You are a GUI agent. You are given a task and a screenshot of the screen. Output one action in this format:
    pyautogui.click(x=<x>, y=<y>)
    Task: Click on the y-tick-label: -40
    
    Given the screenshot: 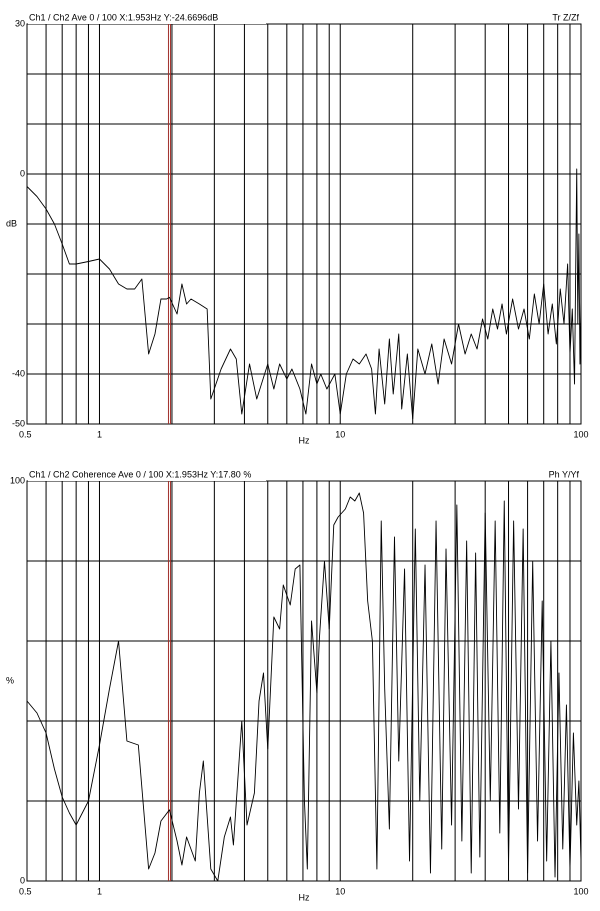 What is the action you would take?
    pyautogui.click(x=18, y=373)
    